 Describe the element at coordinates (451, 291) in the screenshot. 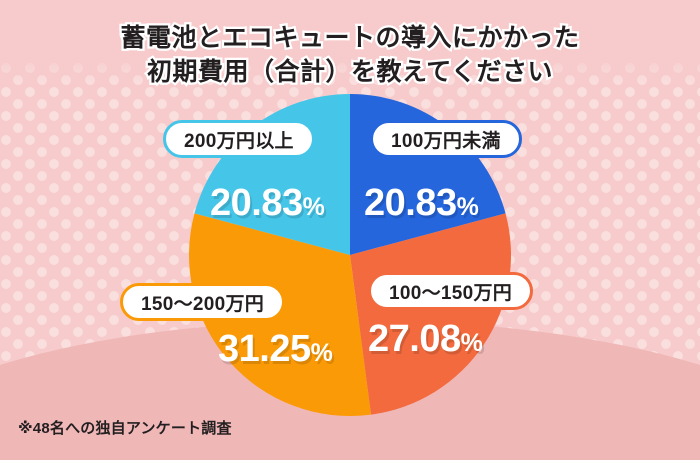

I see `pie-label-100-to-150: 100〜150万円` at that location.